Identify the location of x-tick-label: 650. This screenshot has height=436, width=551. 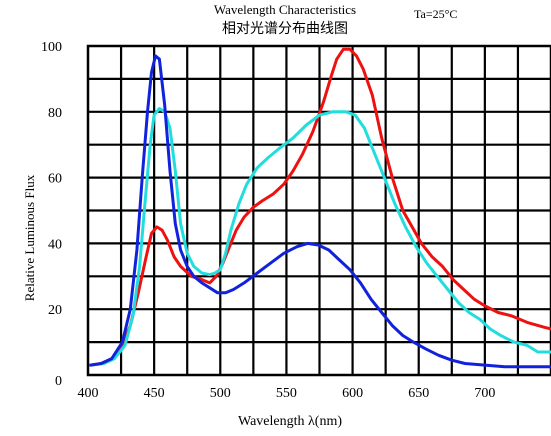
(418, 393).